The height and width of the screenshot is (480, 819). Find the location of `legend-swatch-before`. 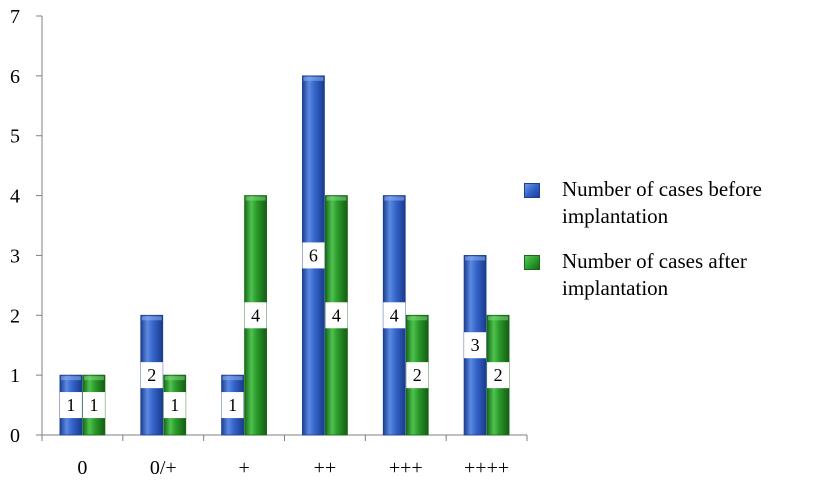

legend-swatch-before is located at coordinates (532, 190).